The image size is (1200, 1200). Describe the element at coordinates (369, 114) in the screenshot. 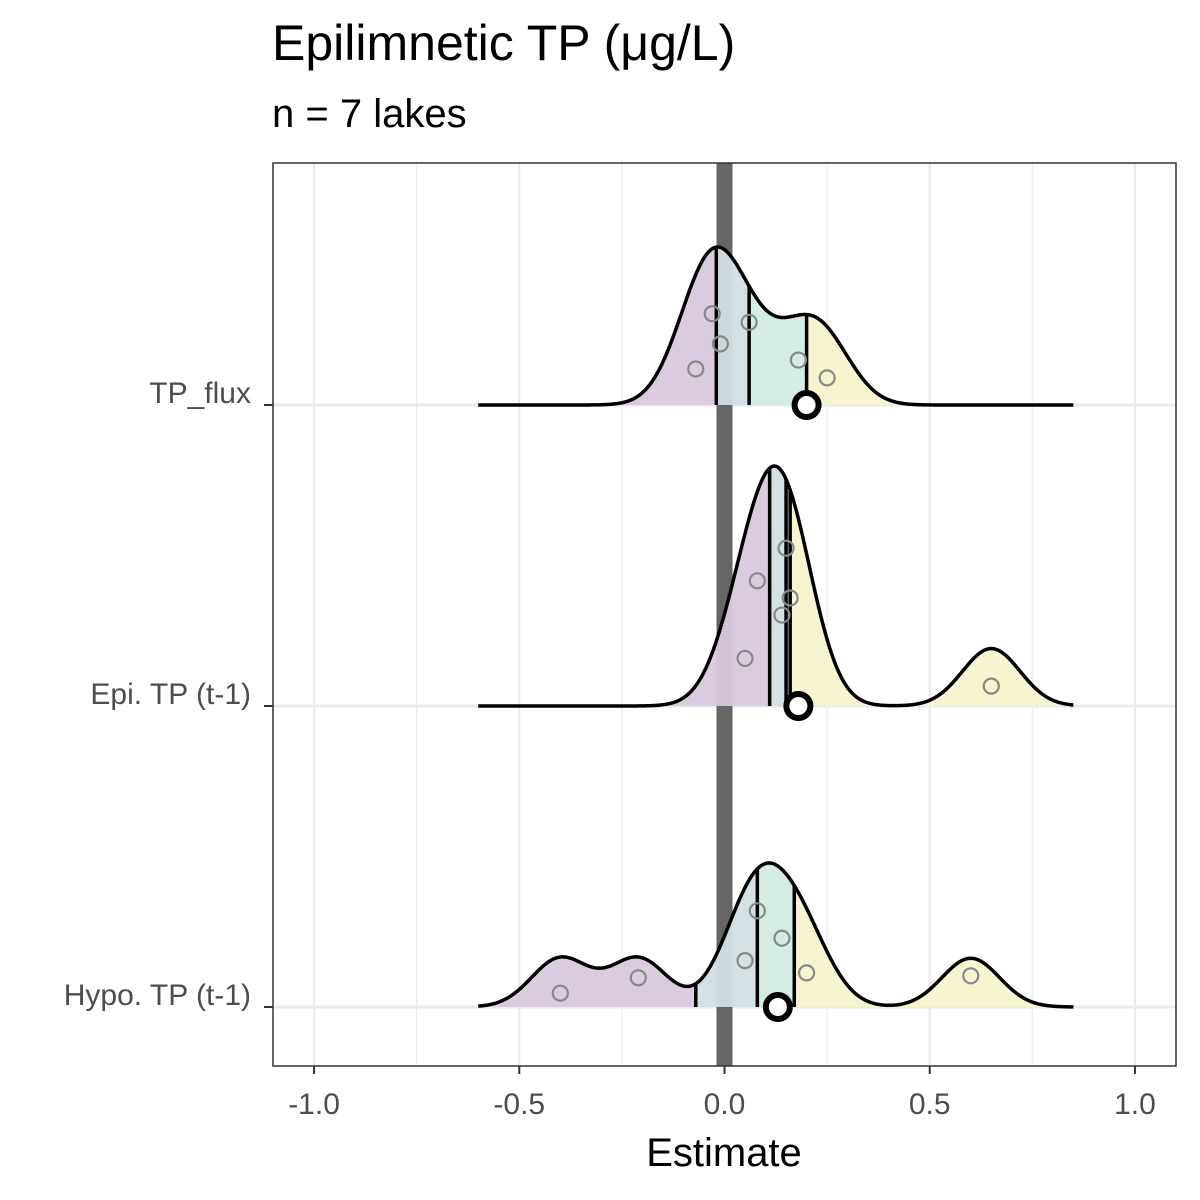

I see `chart-subtitle: n = 7 lakes` at that location.